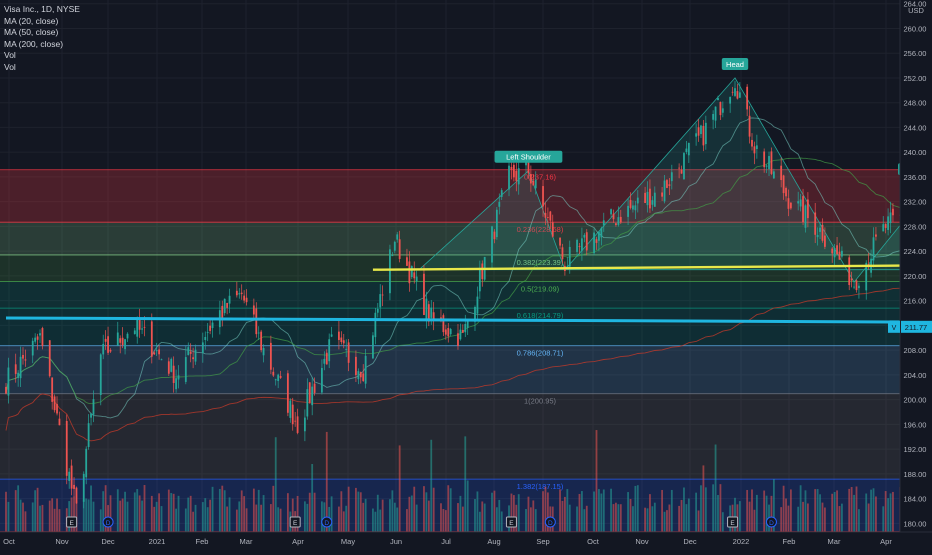 The image size is (932, 555). I want to click on legend-ma200: MA (200, close), so click(42, 45).